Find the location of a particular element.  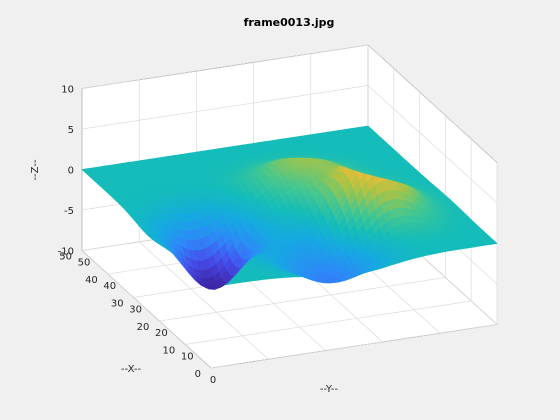

x-tick-label: 40 is located at coordinates (91, 280).